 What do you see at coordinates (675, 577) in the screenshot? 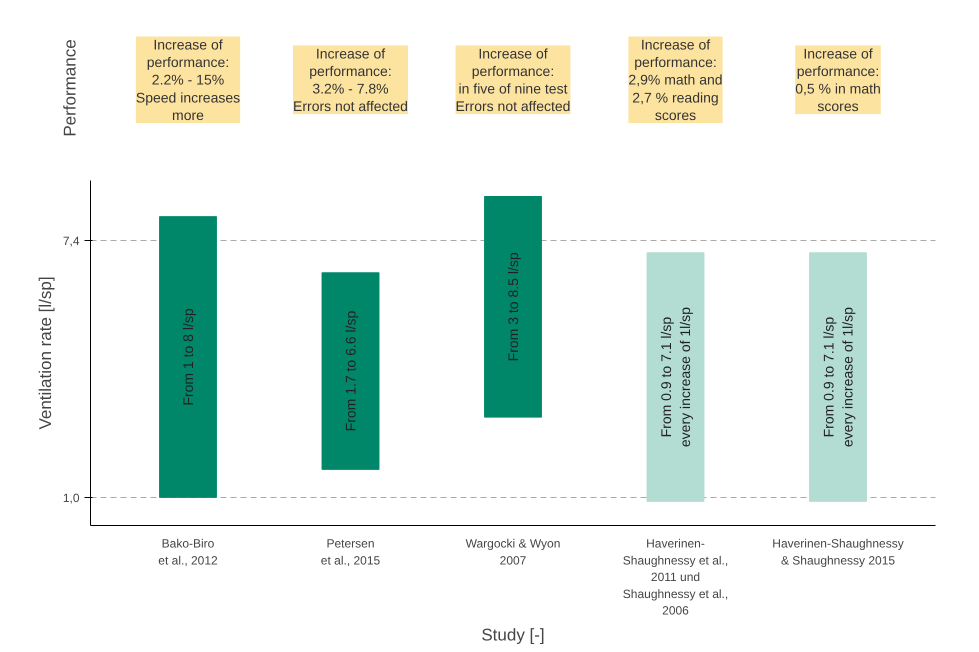
I see `x-tick-label: Haverinen- Shaughnessy et al., 2011 und Shaughnessy et al., 2006` at bounding box center [675, 577].